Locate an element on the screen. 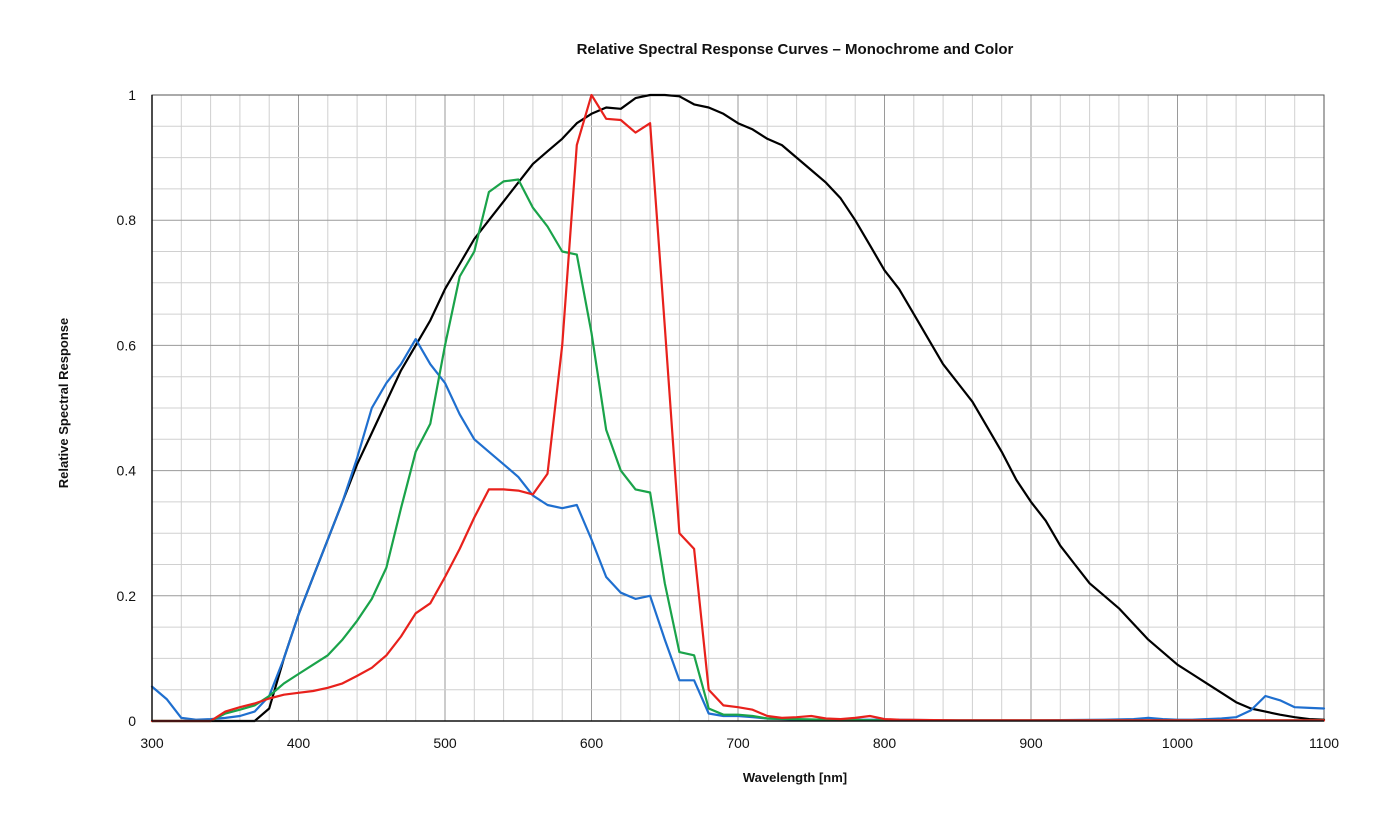 The width and height of the screenshot is (1377, 814). x-tick-label: 700 is located at coordinates (738, 743).